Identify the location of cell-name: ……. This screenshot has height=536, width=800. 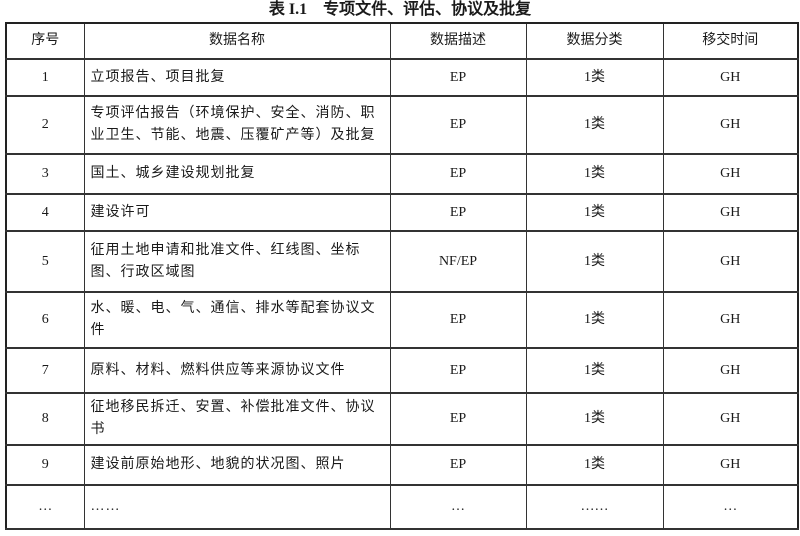
(237, 507).